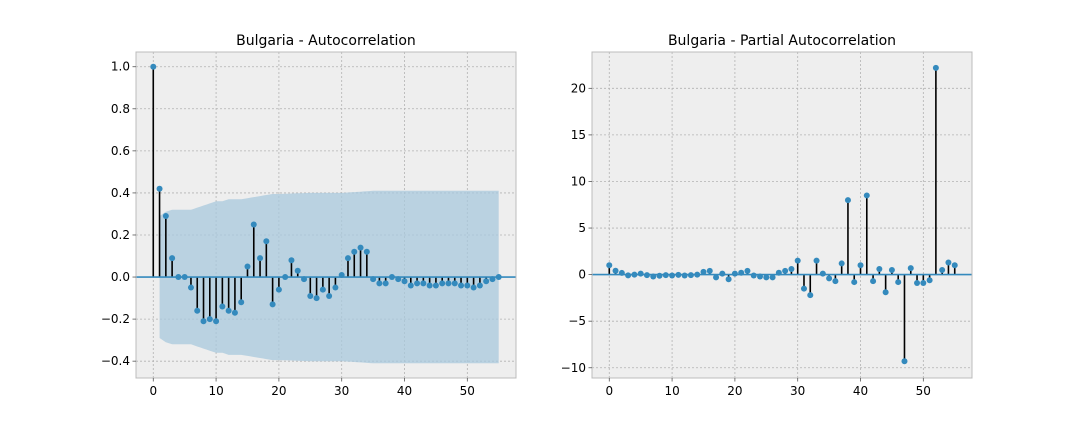 The height and width of the screenshot is (432, 1080). Describe the element at coordinates (573, 368) in the screenshot. I see `pacf-ytick-label: −10` at that location.